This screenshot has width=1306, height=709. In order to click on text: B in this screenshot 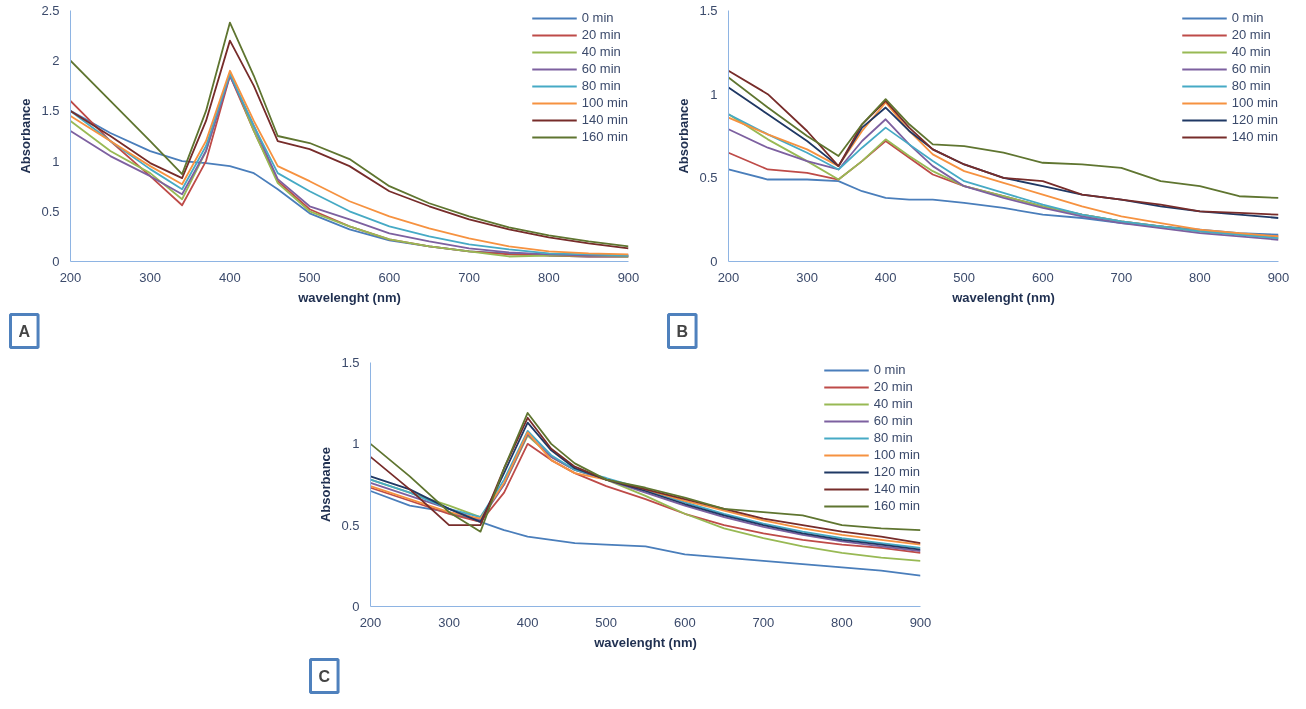, I will do `click(682, 331)`.